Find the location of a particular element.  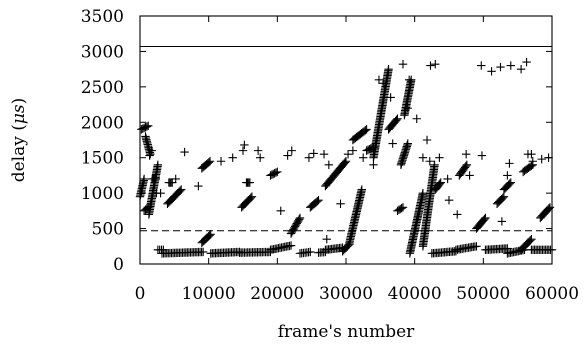

y-axis-label: delay (μs) is located at coordinates (19, 140).